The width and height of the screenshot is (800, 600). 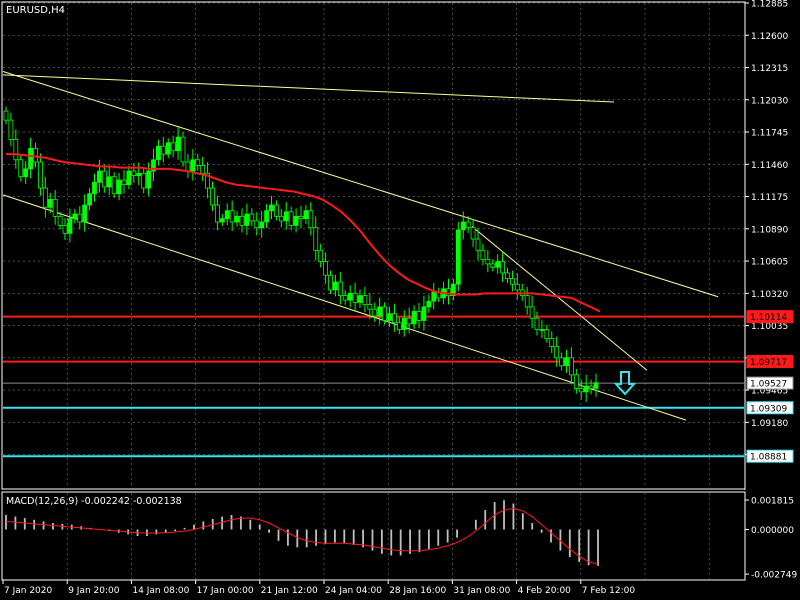 What do you see at coordinates (768, 385) in the screenshot?
I see `bid-tag-label: 1.09527` at bounding box center [768, 385].